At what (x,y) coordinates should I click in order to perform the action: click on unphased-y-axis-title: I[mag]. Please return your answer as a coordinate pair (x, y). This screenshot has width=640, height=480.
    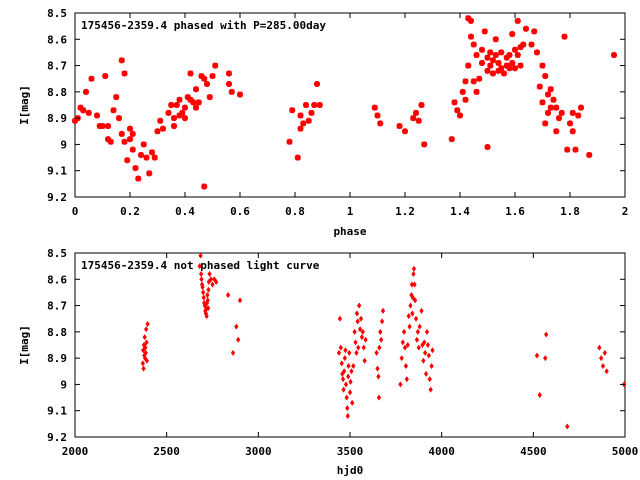
    Looking at the image, I should click on (24, 345).